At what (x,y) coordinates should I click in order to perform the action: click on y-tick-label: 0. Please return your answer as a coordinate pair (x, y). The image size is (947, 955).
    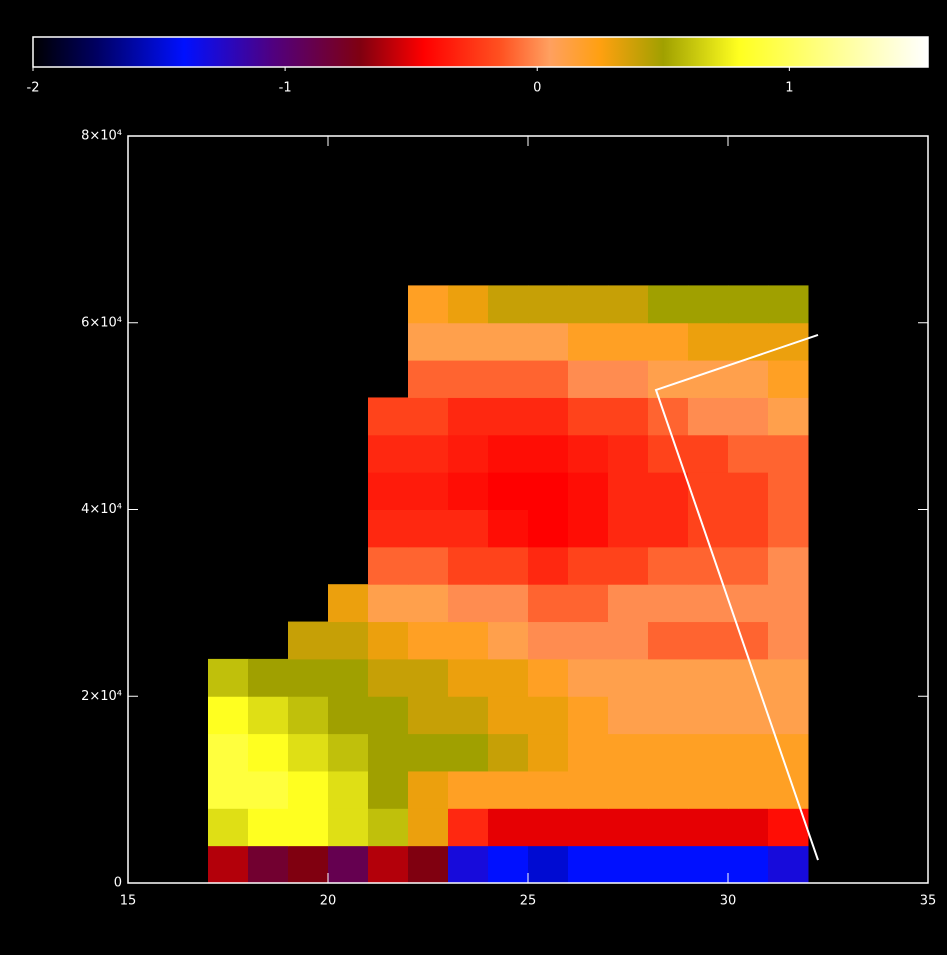
    Looking at the image, I should click on (118, 883).